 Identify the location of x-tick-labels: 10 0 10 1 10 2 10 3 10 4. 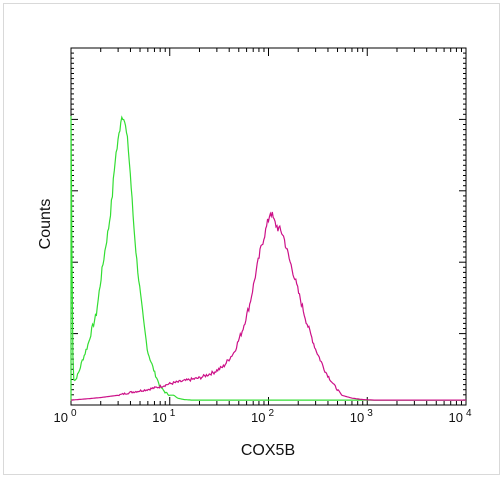
(262, 416).